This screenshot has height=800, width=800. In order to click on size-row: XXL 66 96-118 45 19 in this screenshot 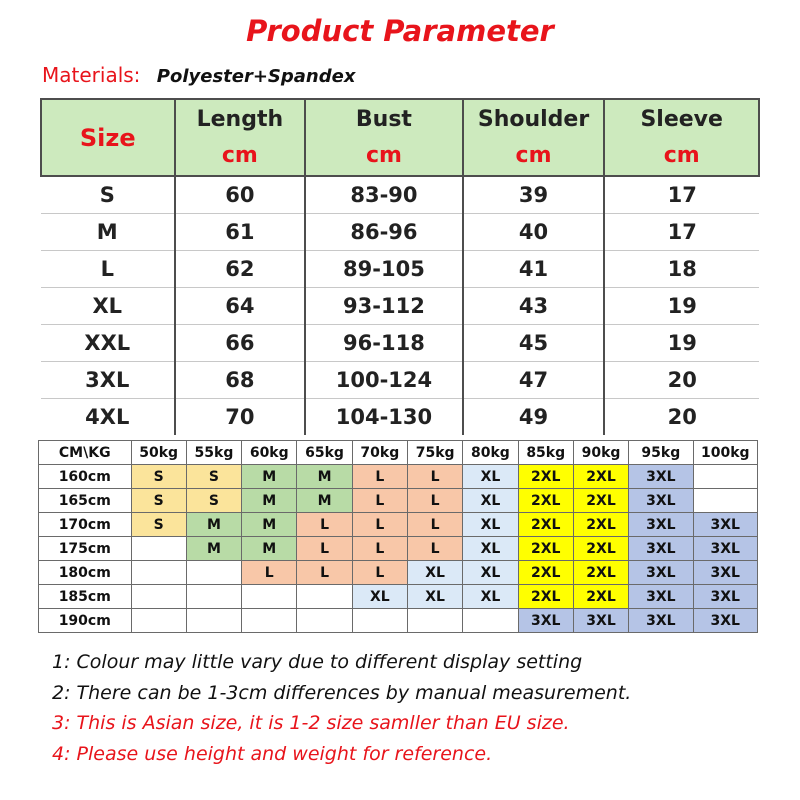, I will do `click(400, 343)`.